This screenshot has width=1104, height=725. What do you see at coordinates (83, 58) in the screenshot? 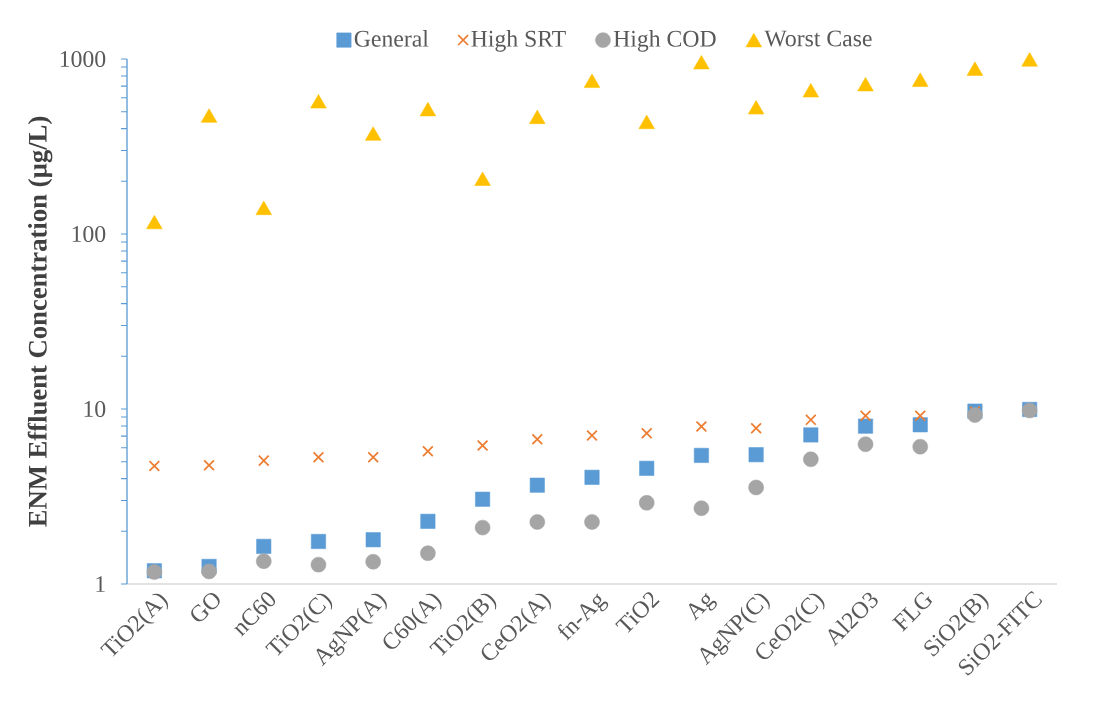
I see `y-tick-label: 1000` at bounding box center [83, 58].